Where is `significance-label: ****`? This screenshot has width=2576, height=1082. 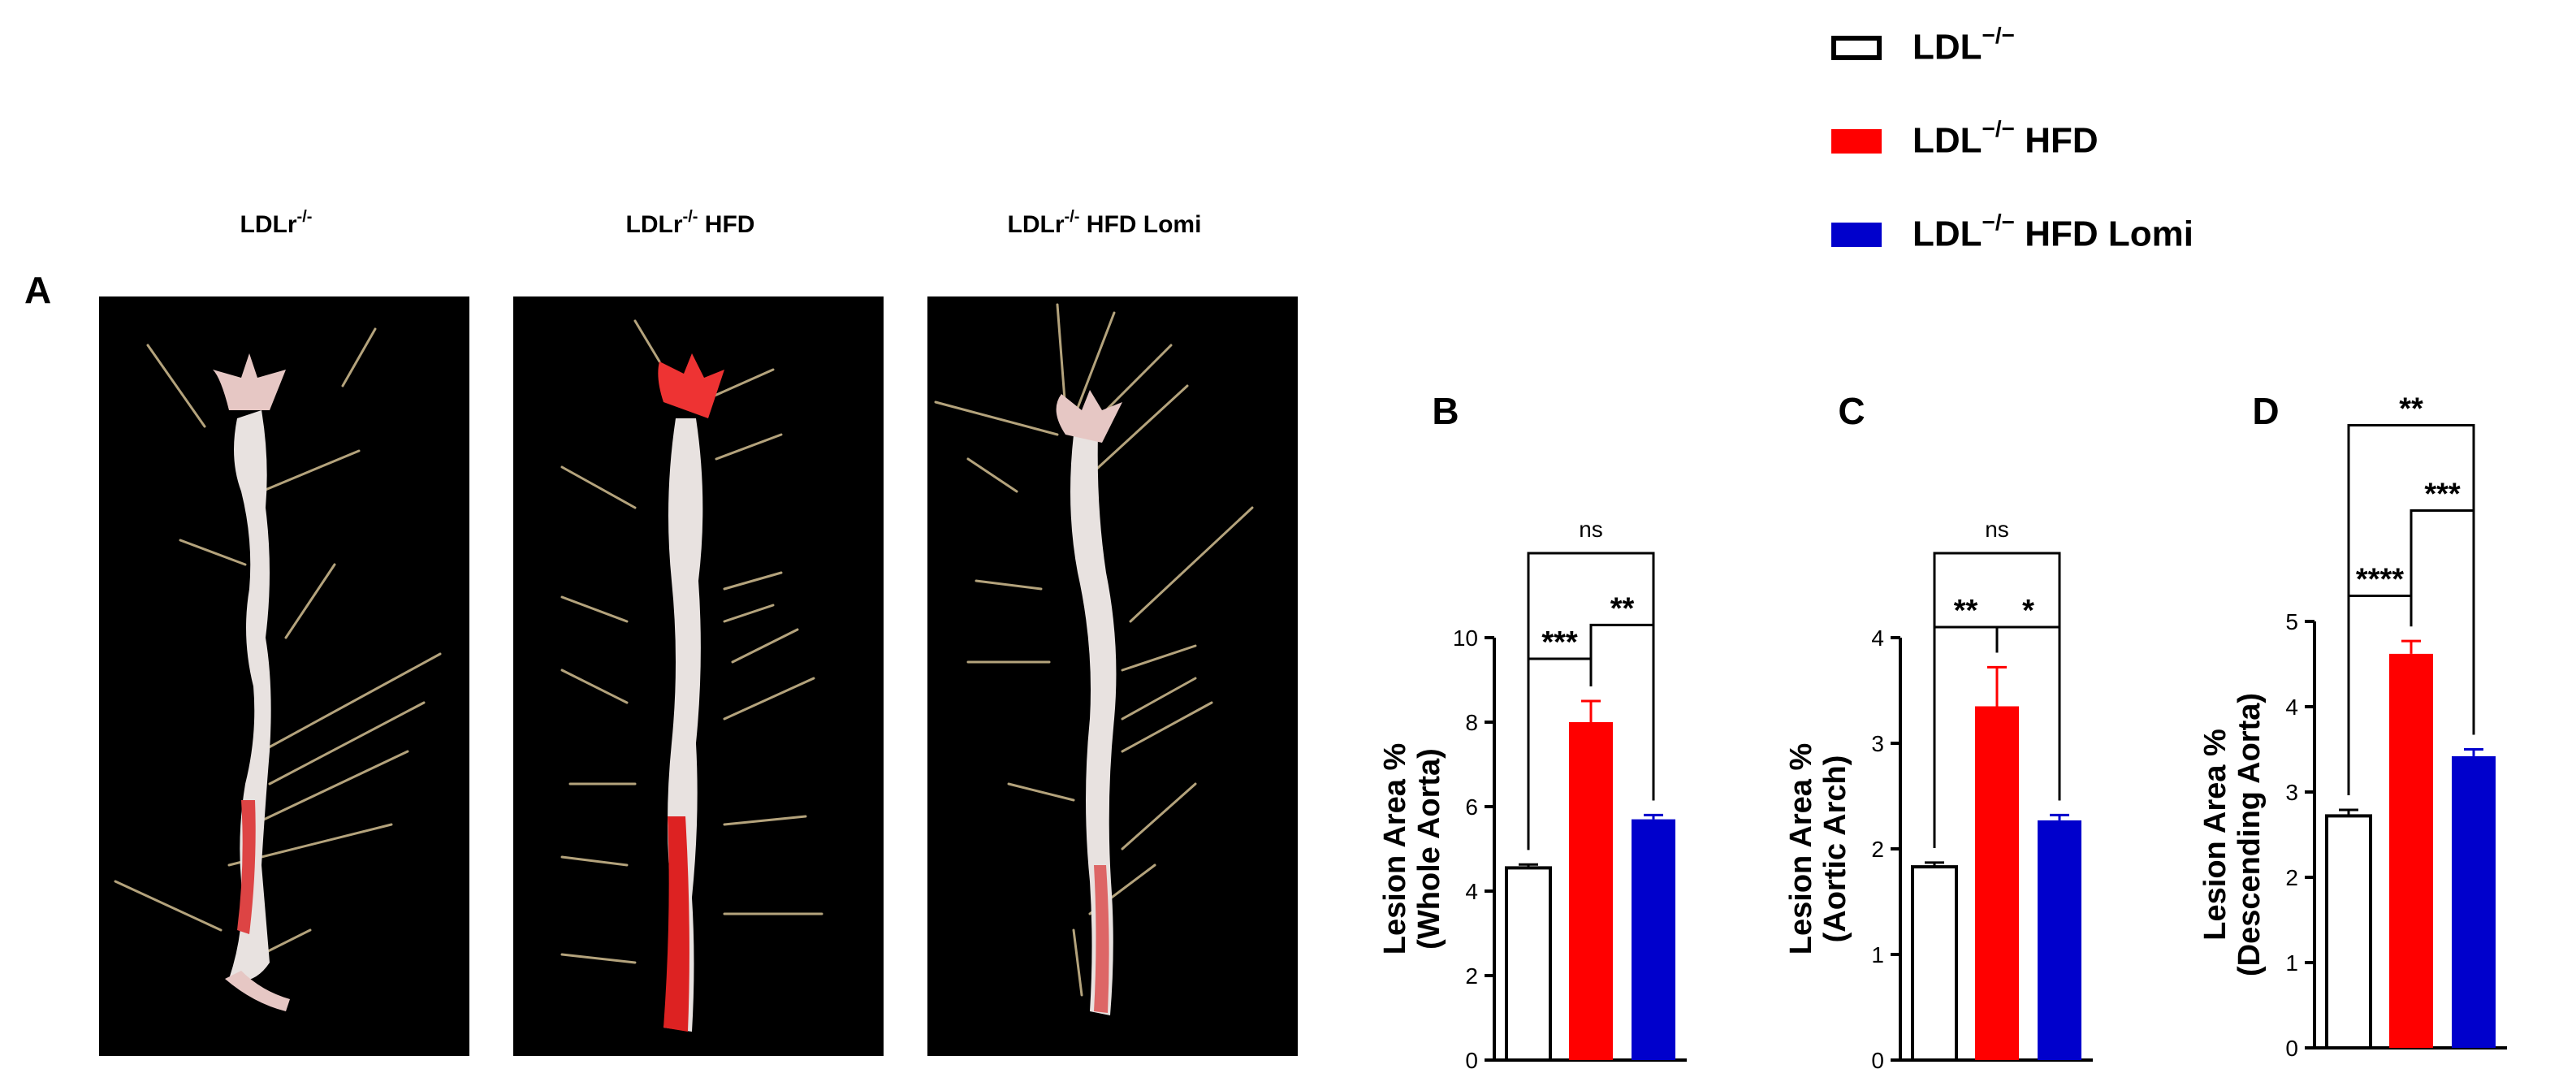
significance-label: **** is located at coordinates (2380, 580).